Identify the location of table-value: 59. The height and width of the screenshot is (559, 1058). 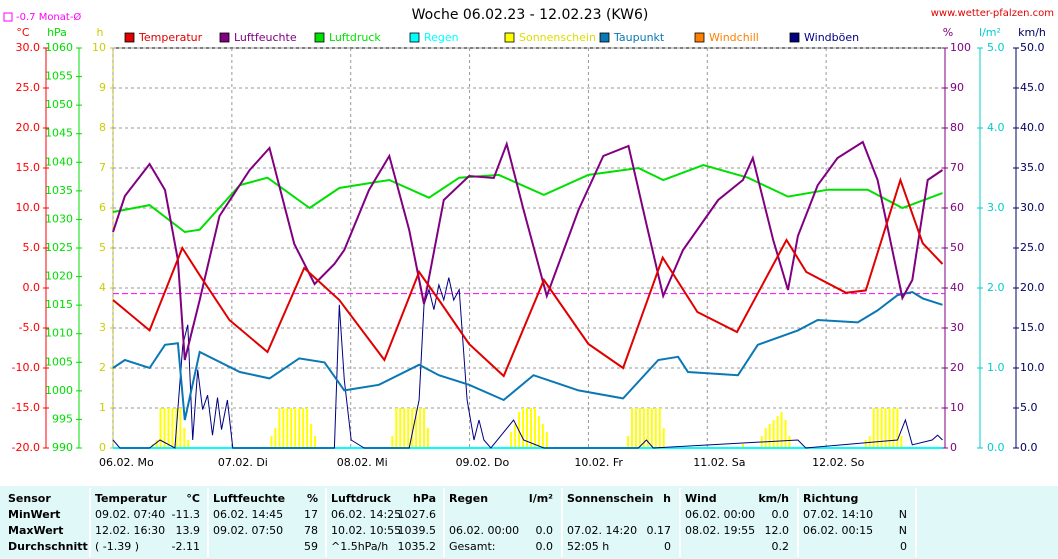
(311, 546).